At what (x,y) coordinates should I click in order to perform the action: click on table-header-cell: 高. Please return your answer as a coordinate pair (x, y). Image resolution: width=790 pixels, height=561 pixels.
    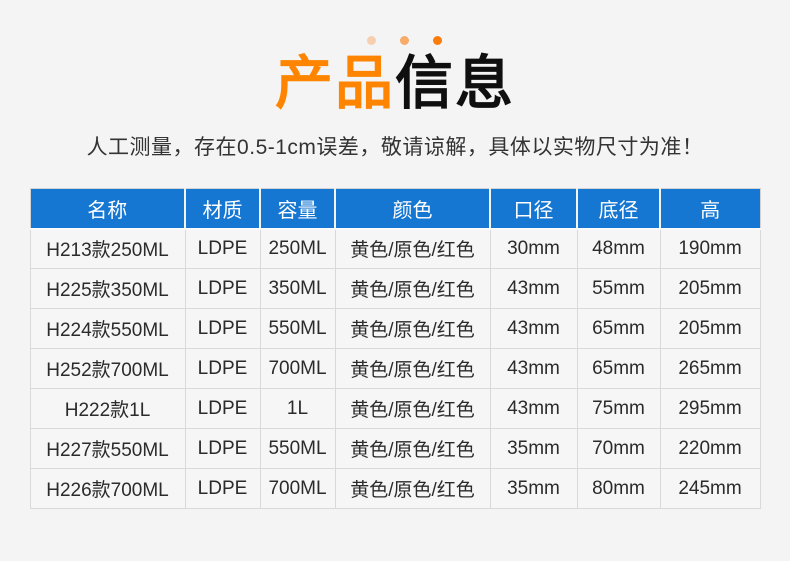
    Looking at the image, I should click on (709, 209).